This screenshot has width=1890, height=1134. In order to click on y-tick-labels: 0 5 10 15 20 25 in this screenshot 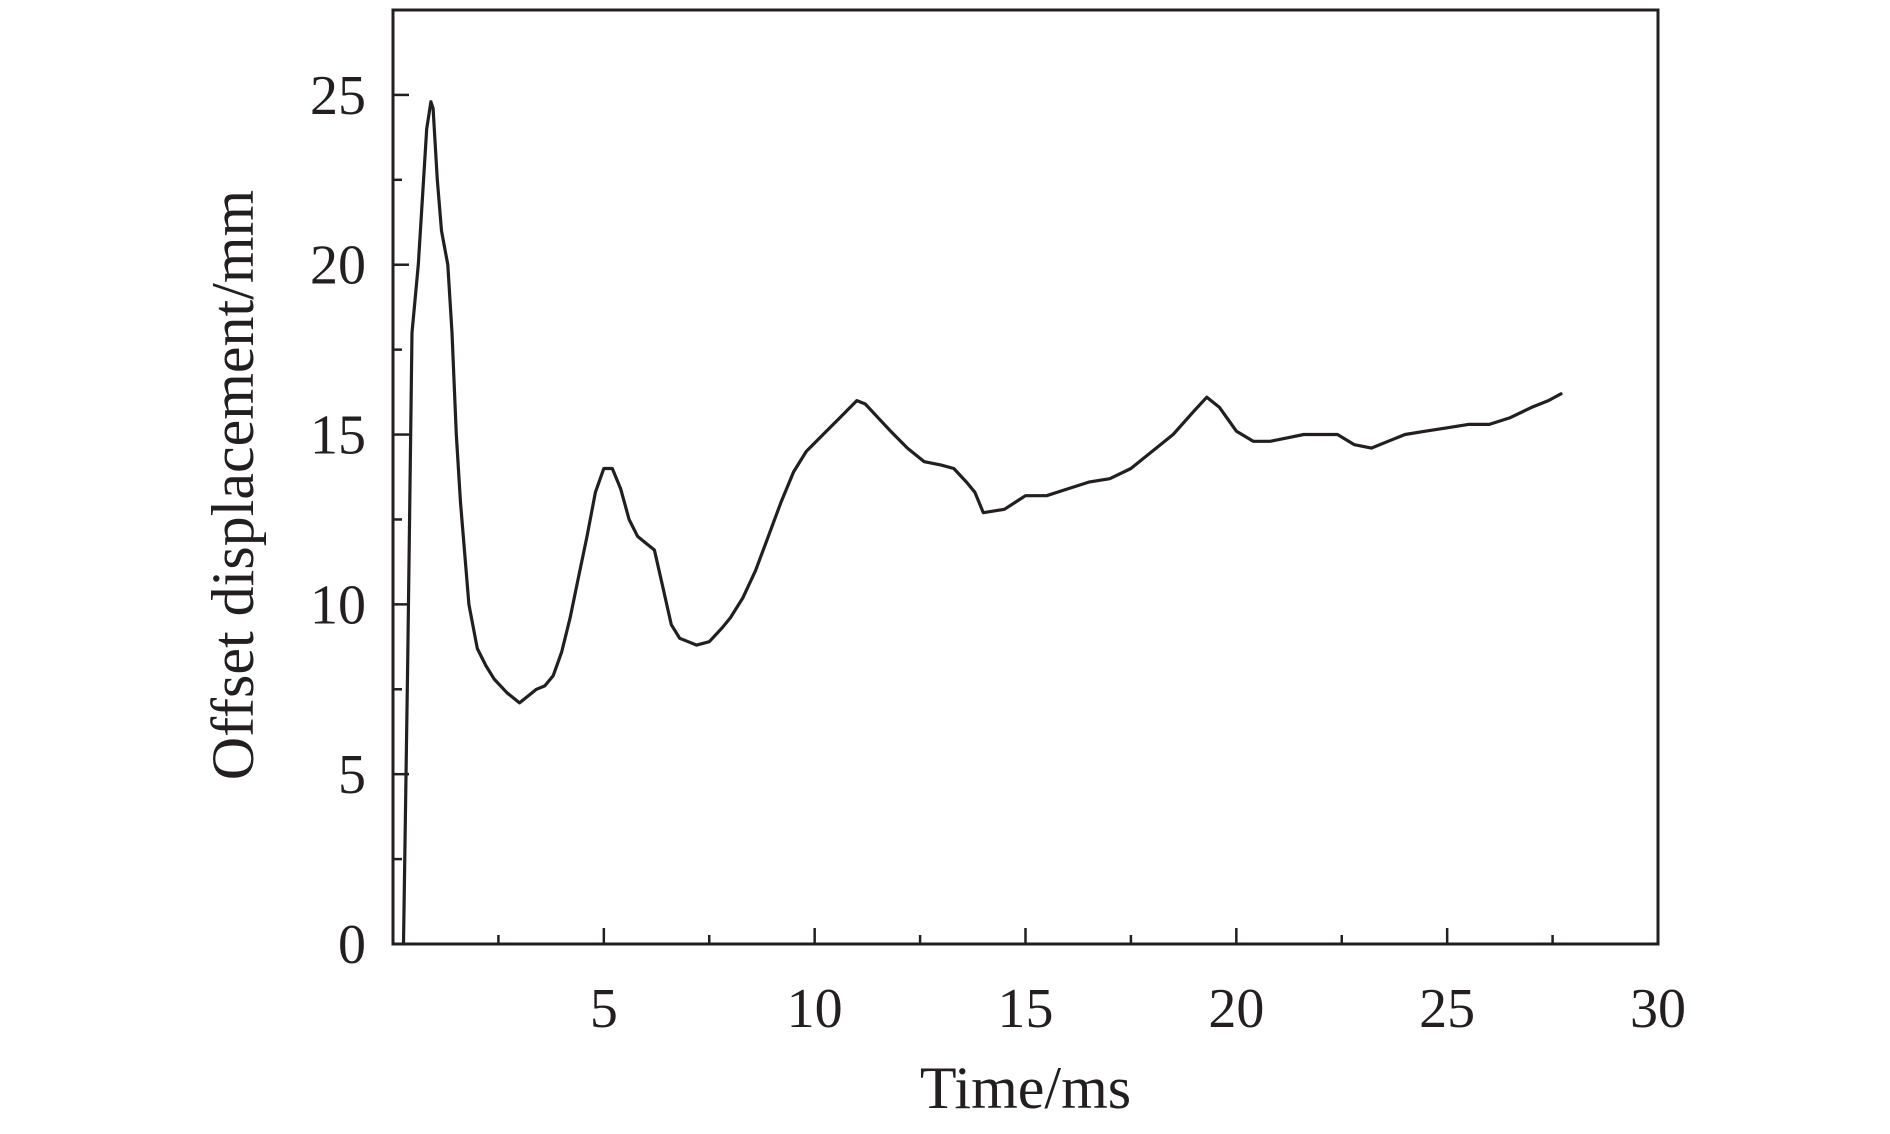, I will do `click(338, 520)`.